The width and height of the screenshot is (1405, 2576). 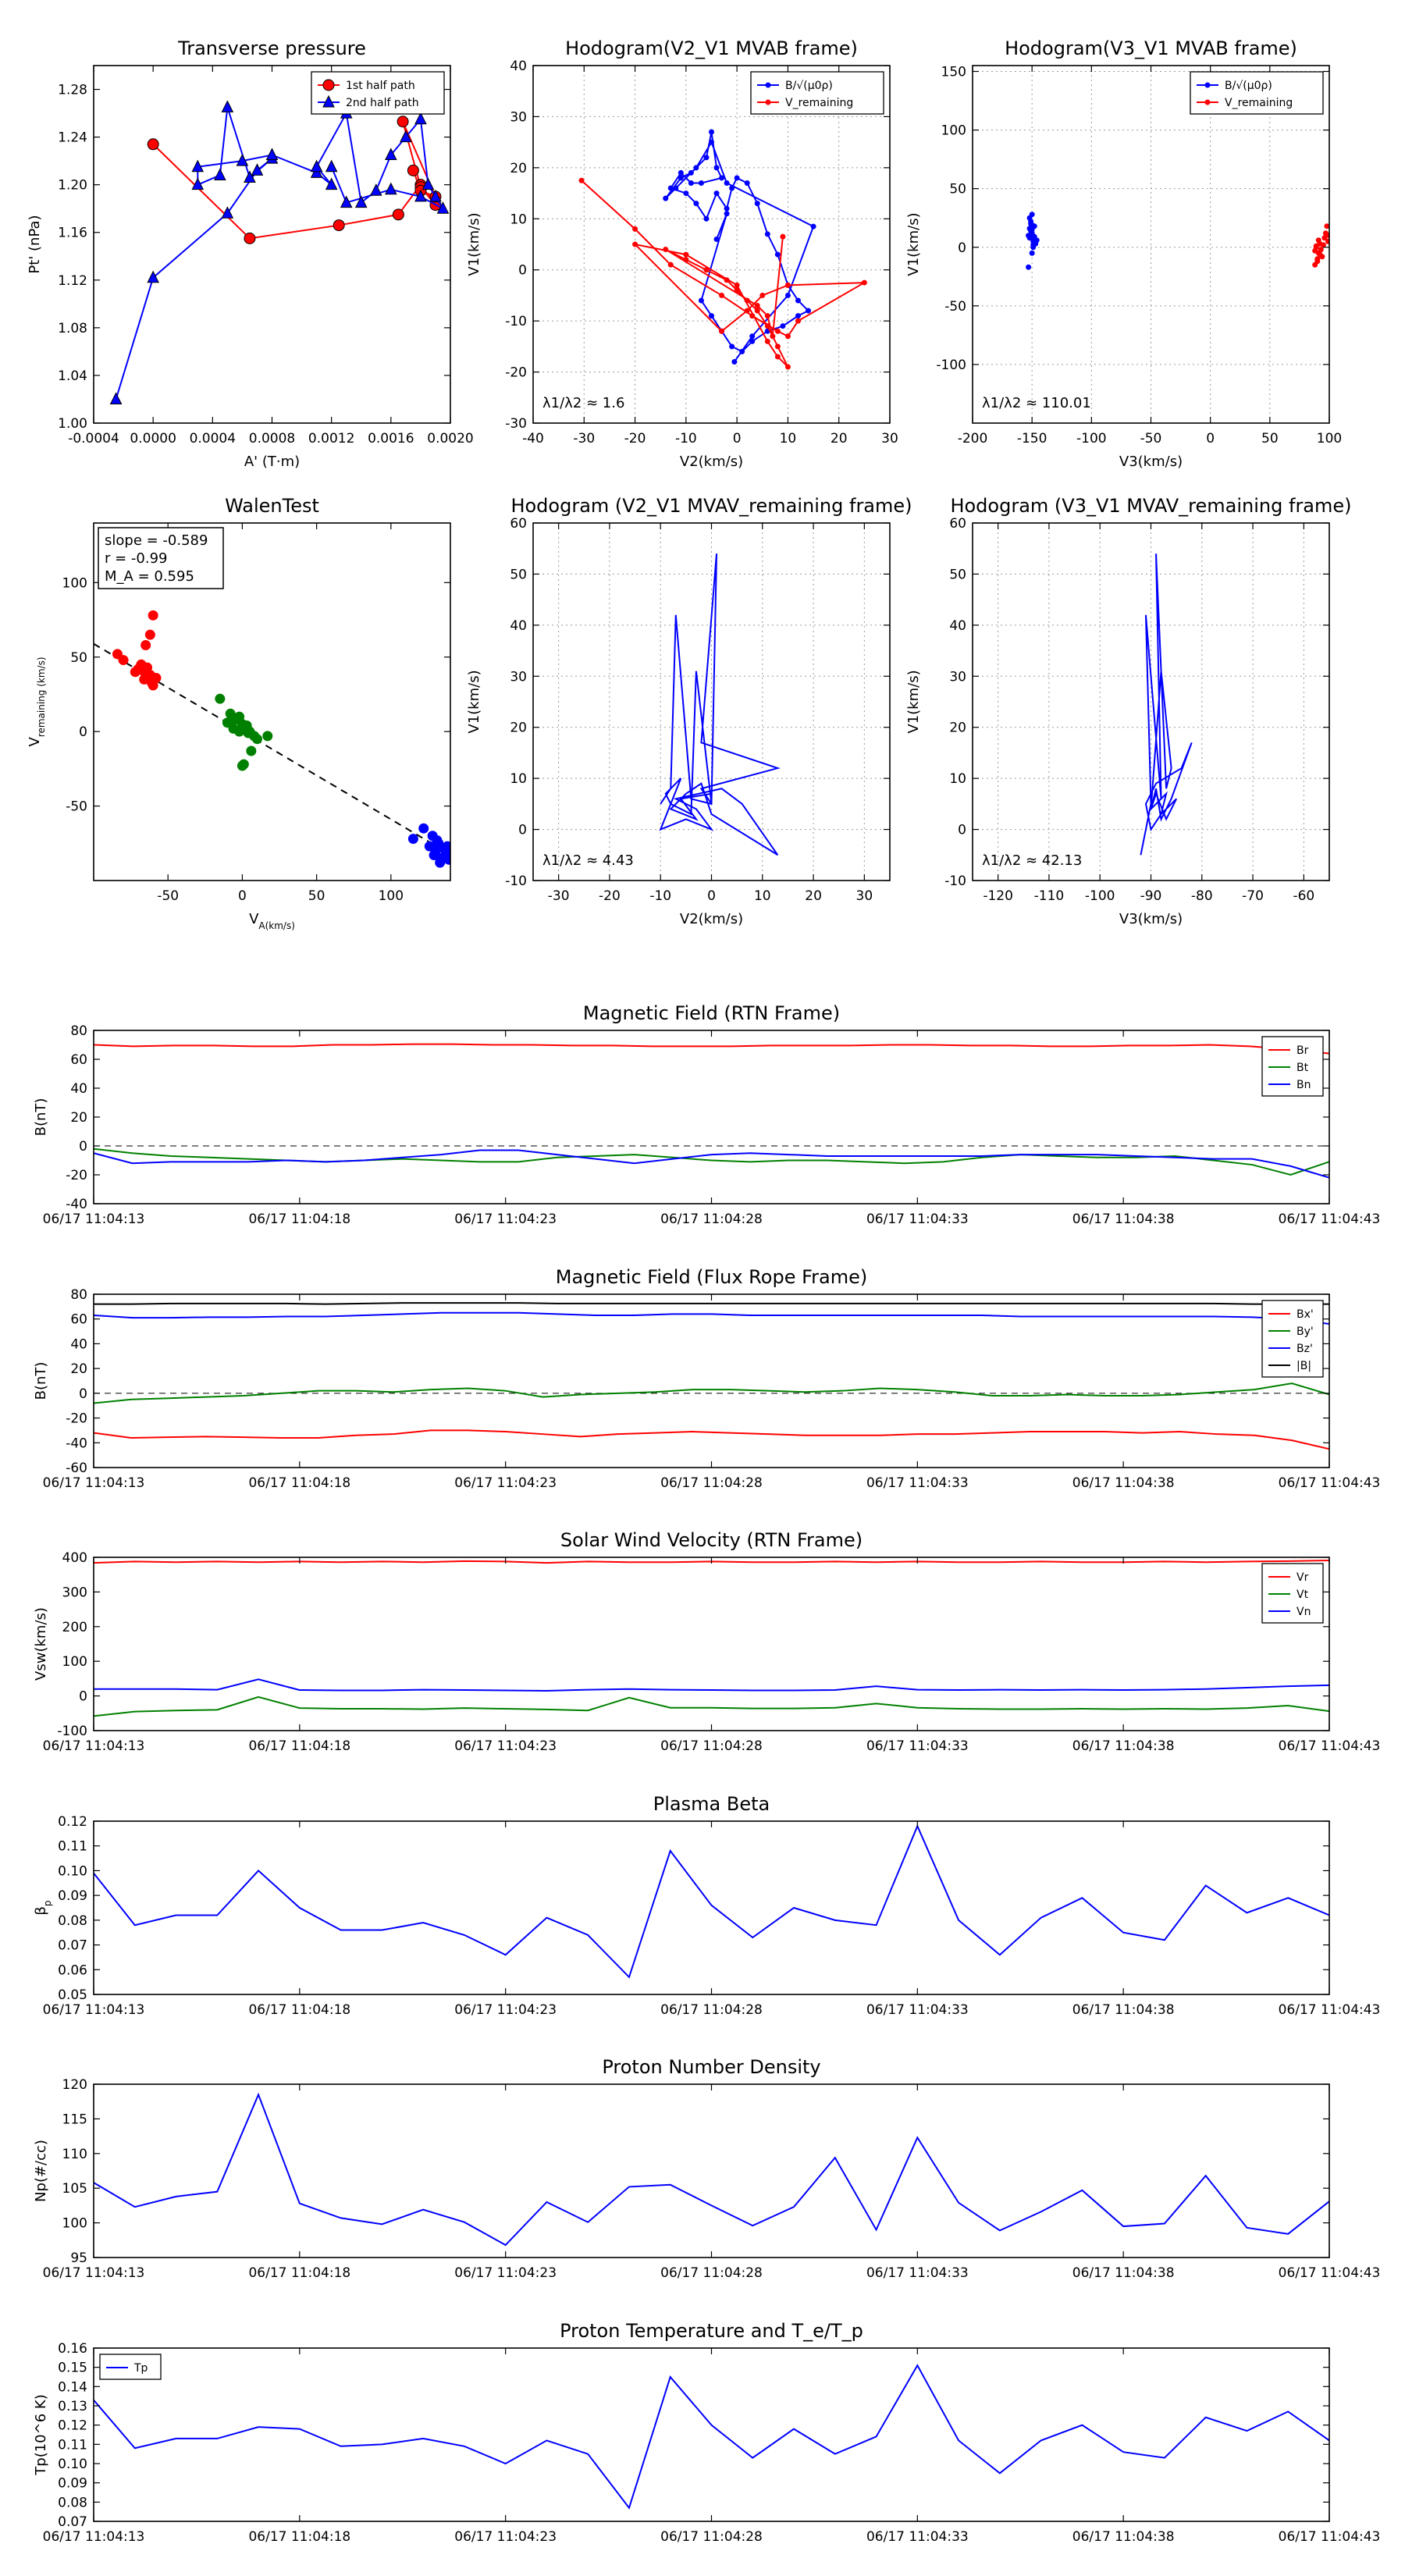 What do you see at coordinates (533, 439) in the screenshot?
I see `x-tick-label: -40` at bounding box center [533, 439].